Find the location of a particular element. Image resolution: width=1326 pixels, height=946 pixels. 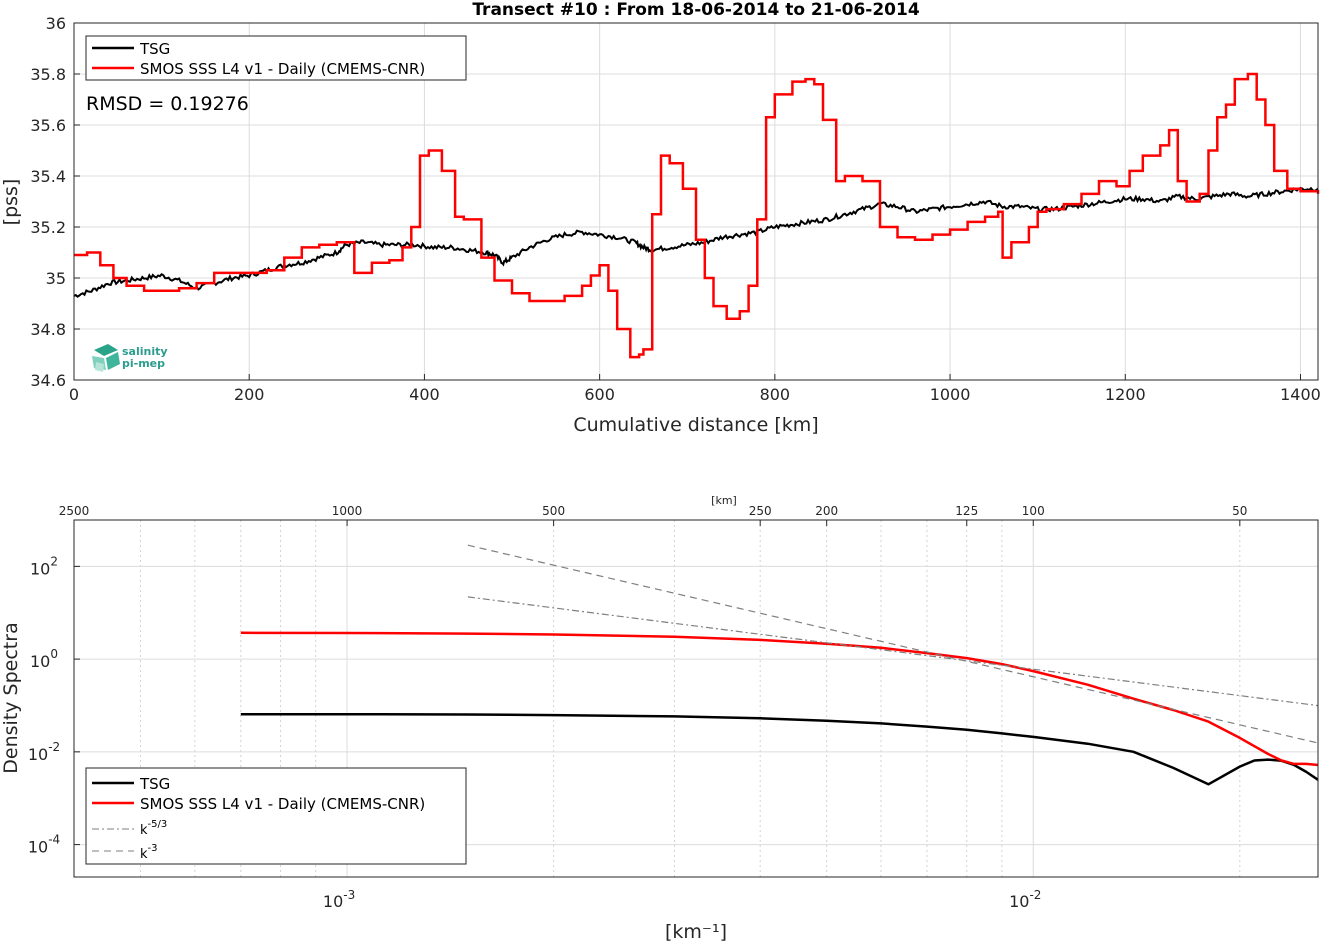

top-tick-label: 250 is located at coordinates (760, 511).